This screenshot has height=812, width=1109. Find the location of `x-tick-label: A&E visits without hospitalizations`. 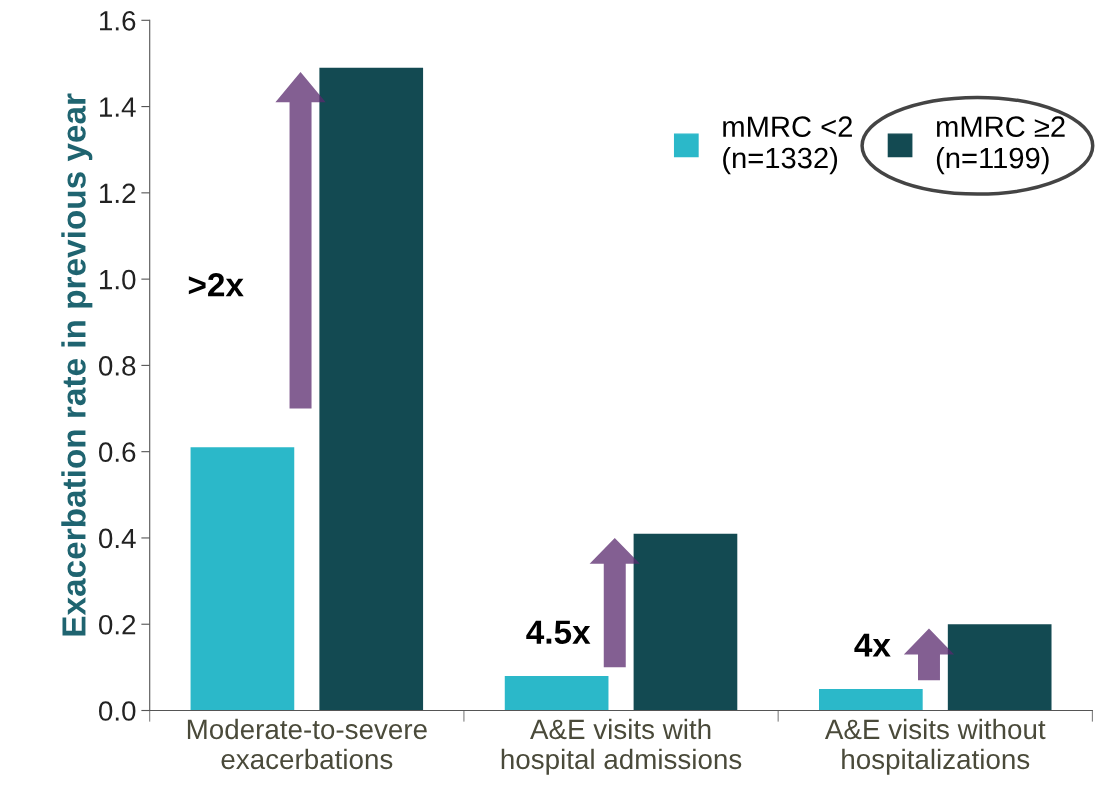

x-tick-label: A&E visits without hospitalizations is located at coordinates (935, 746).